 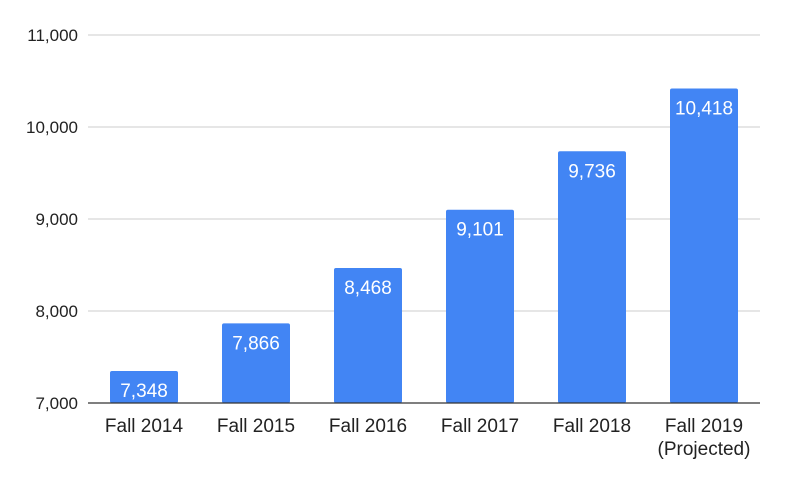 What do you see at coordinates (56, 403) in the screenshot?
I see `y-tick-label: 7,000` at bounding box center [56, 403].